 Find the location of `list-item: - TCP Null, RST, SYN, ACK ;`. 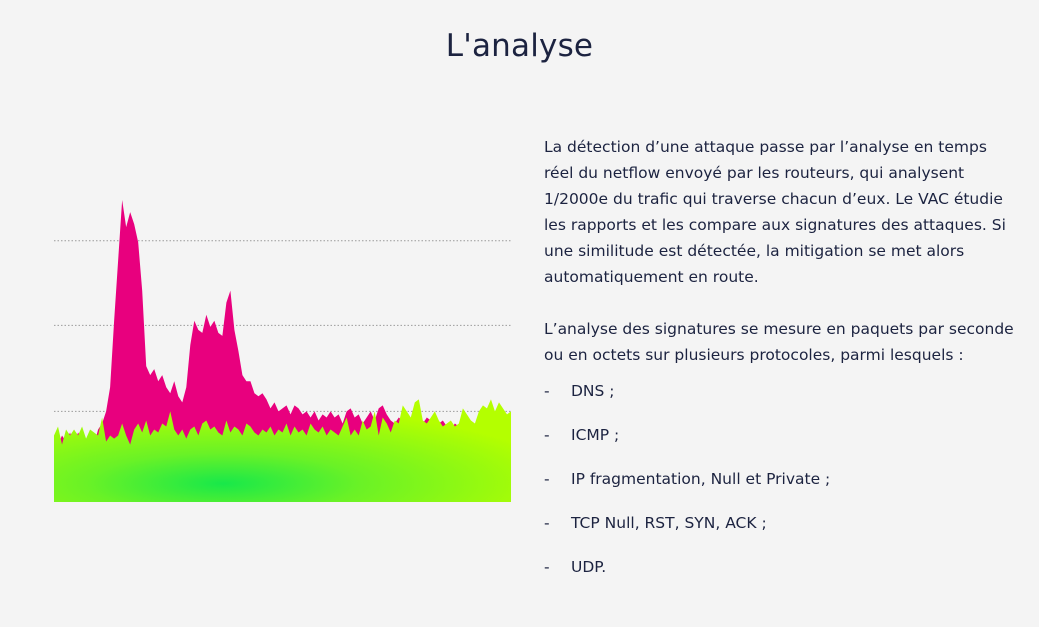

list-item: - TCP Null, RST, SYN, ACK ; is located at coordinates (779, 532).